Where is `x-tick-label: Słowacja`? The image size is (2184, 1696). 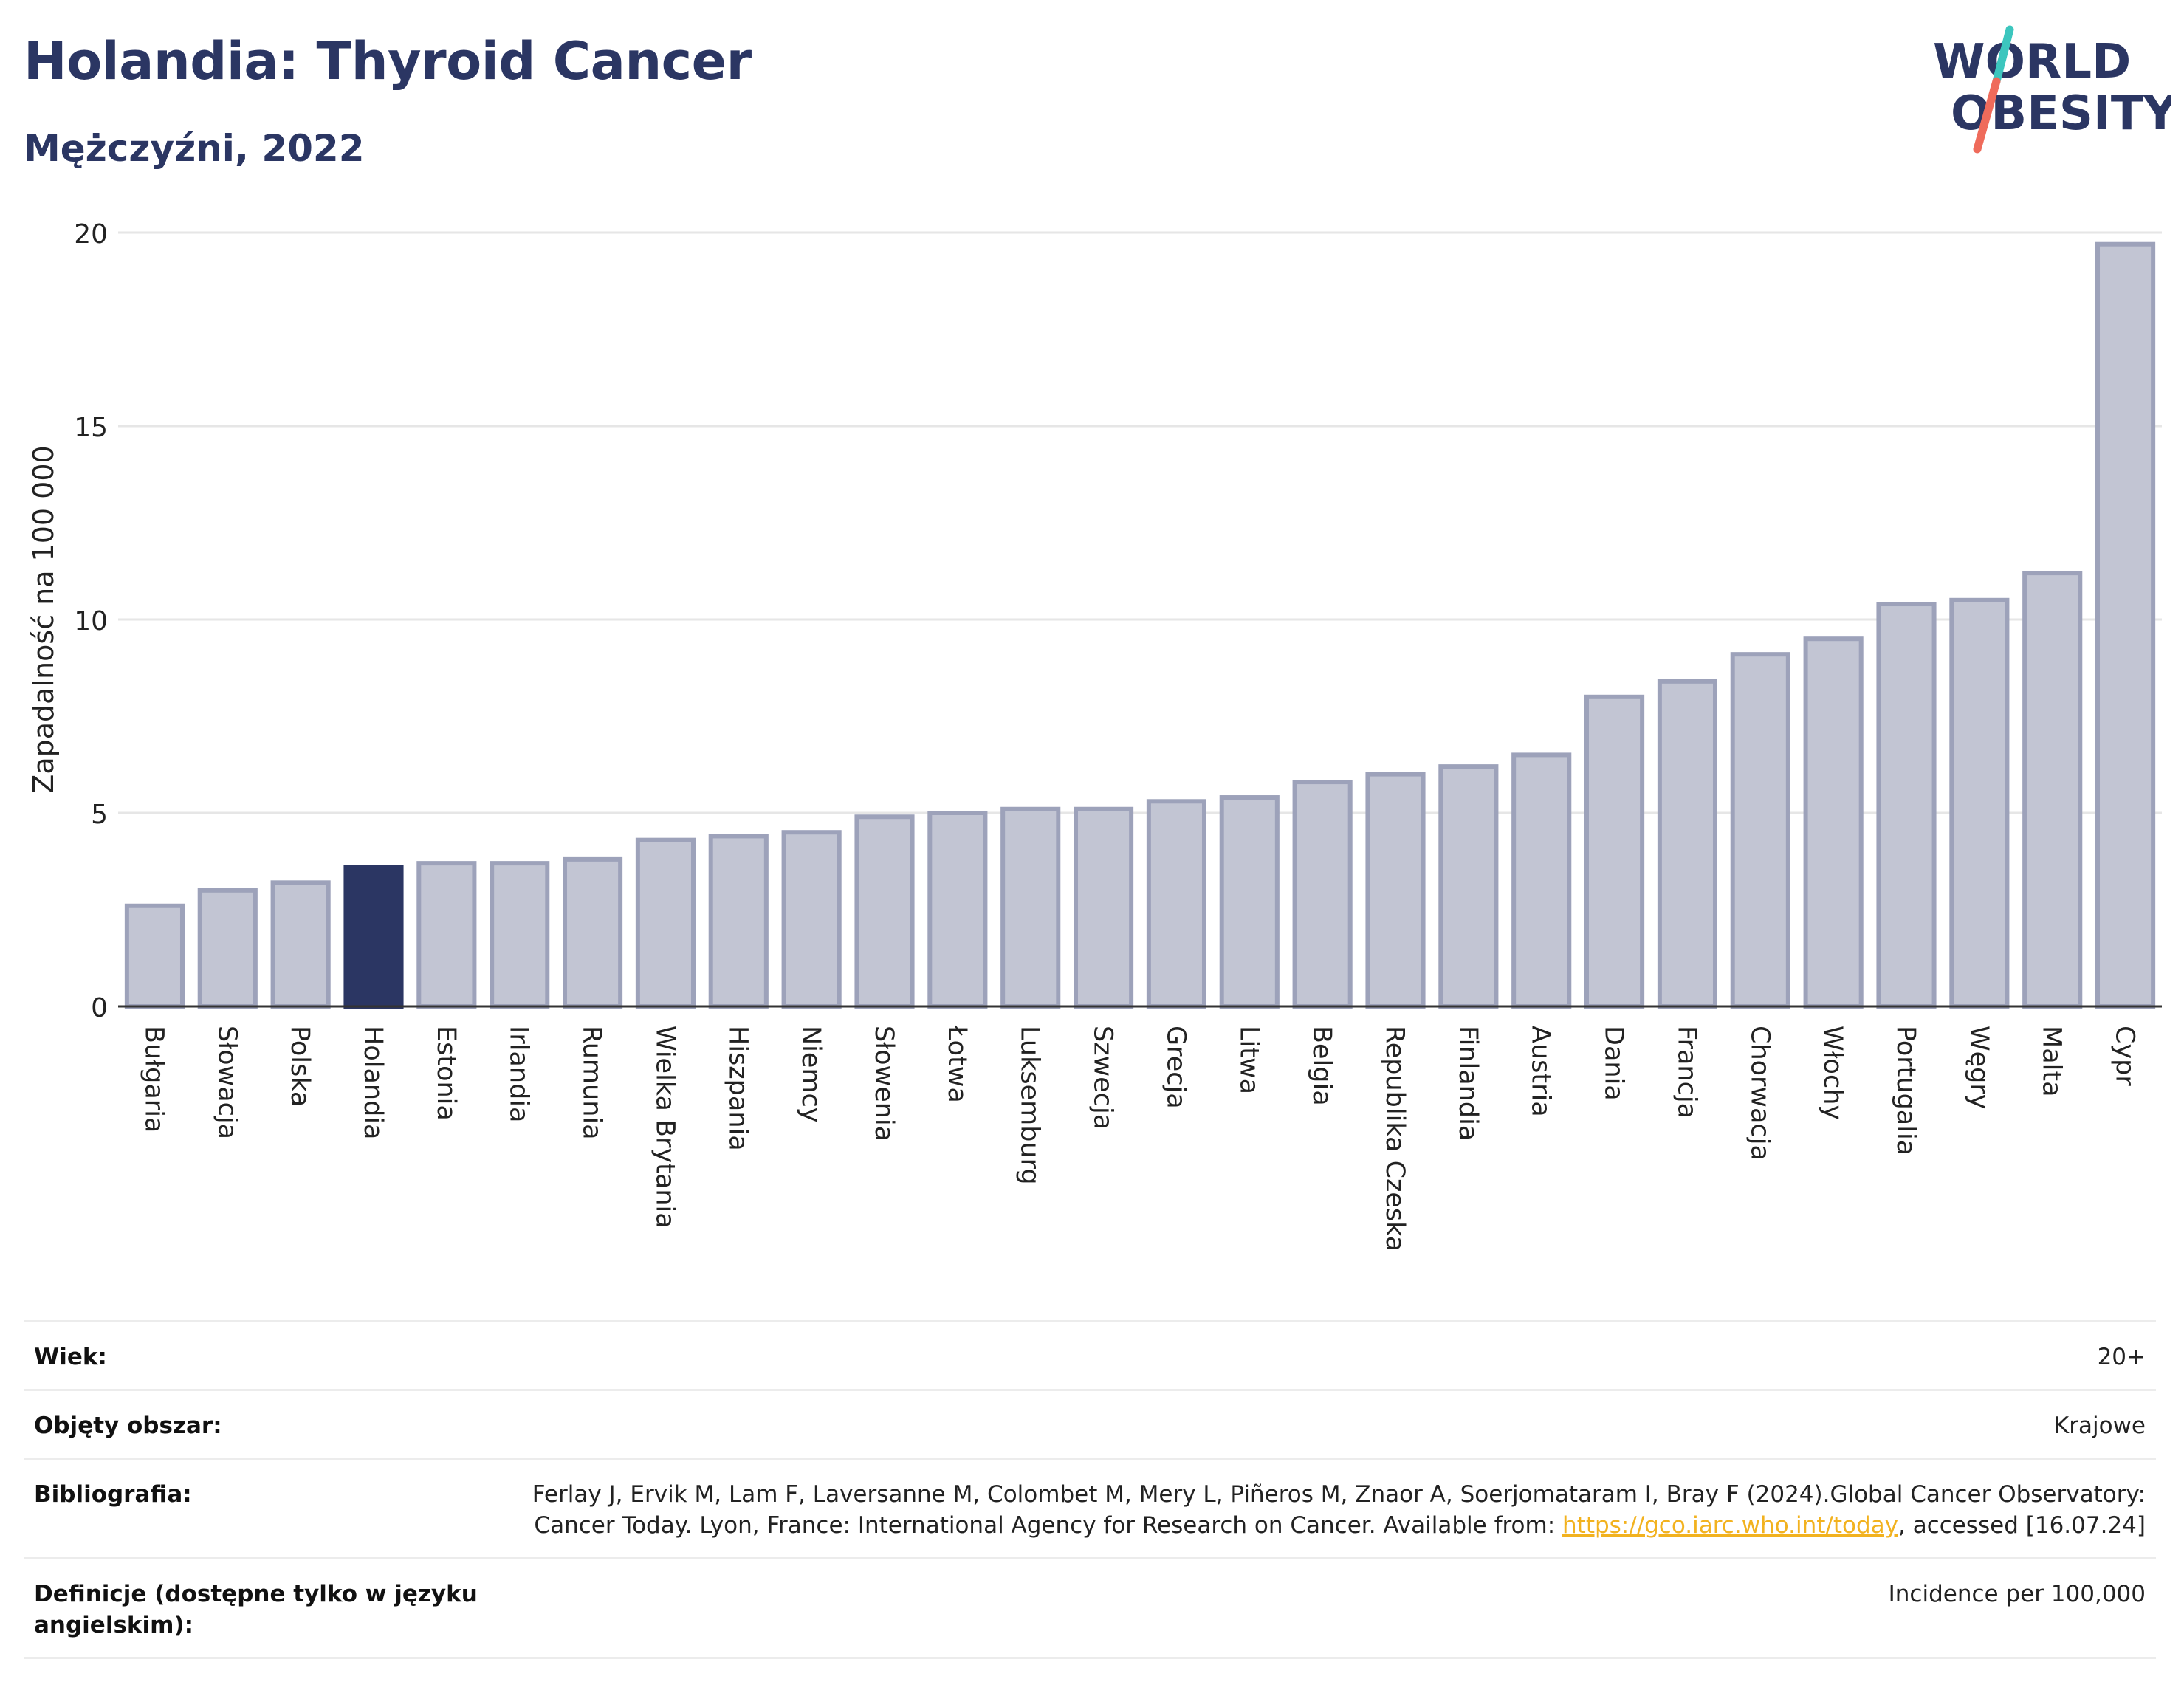
x-tick-label: Słowacja is located at coordinates (227, 1083).